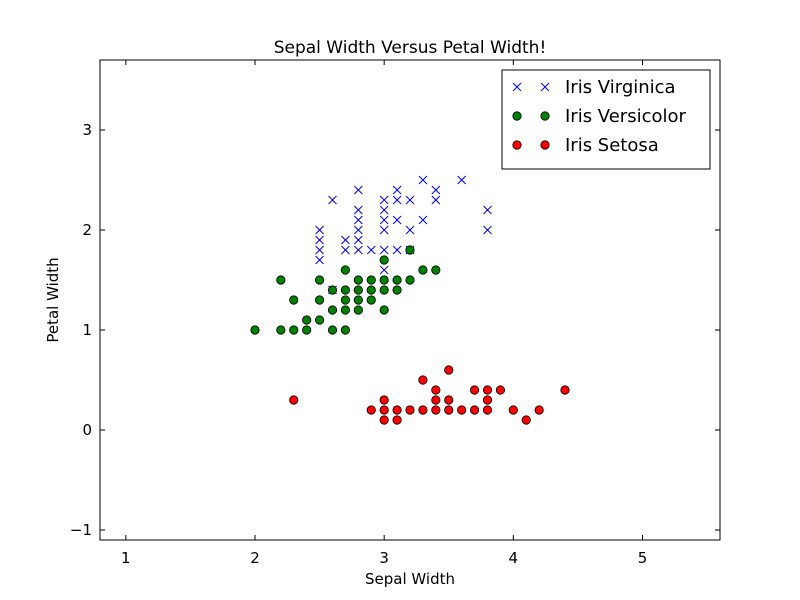 Image resolution: width=800 pixels, height=600 pixels. I want to click on y-axis-label: Petal Width, so click(53, 299).